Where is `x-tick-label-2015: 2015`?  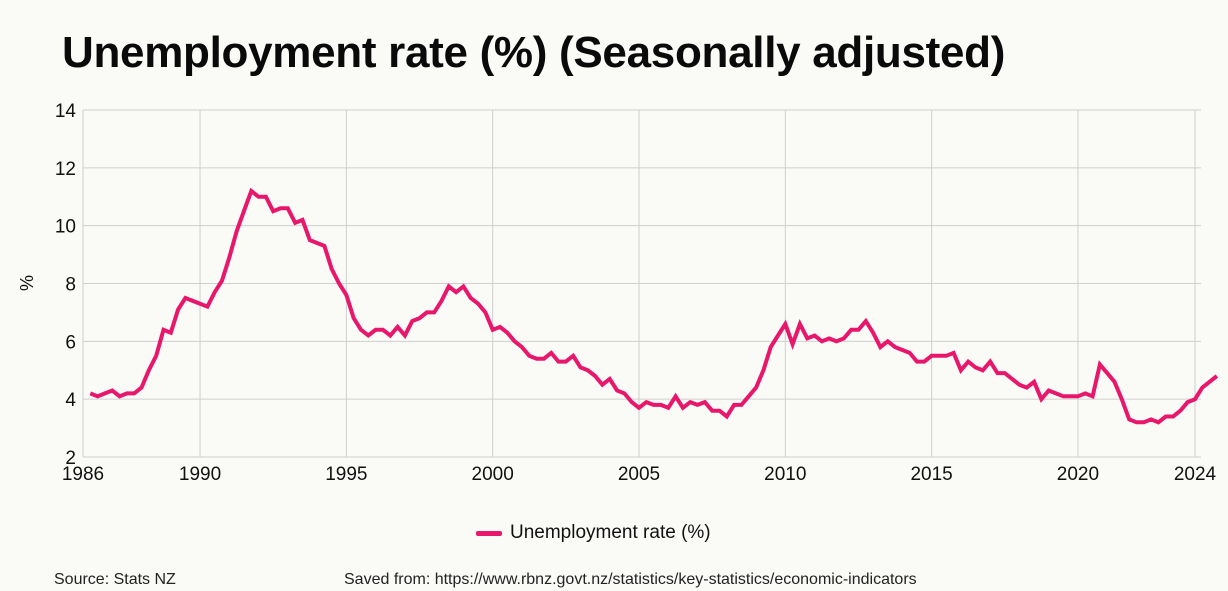 x-tick-label-2015: 2015 is located at coordinates (931, 474).